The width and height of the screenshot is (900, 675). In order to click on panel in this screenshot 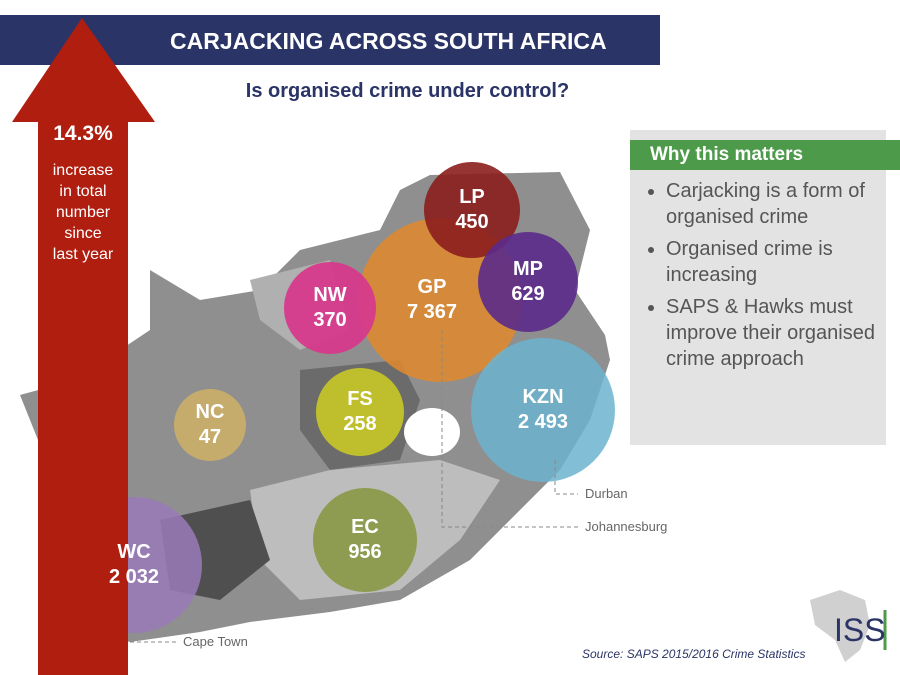, I will do `click(758, 287)`.